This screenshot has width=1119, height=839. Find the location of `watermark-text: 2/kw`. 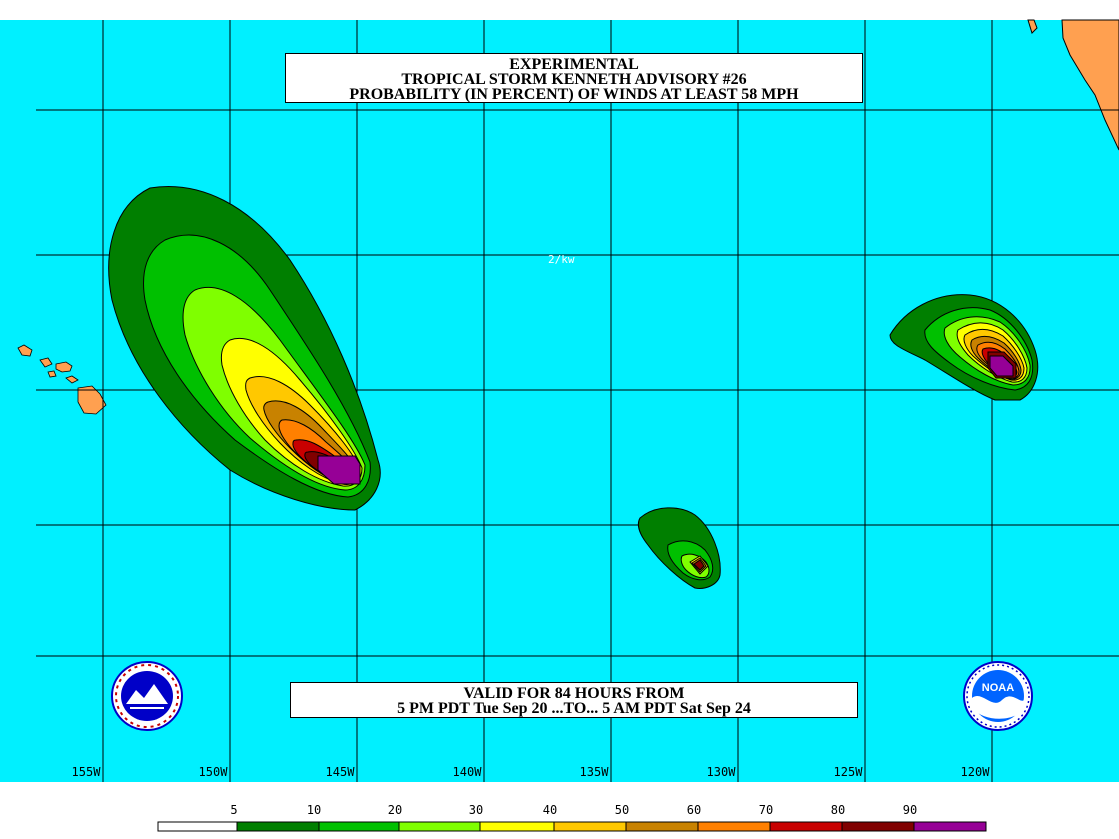

watermark-text: 2/kw is located at coordinates (561, 259).